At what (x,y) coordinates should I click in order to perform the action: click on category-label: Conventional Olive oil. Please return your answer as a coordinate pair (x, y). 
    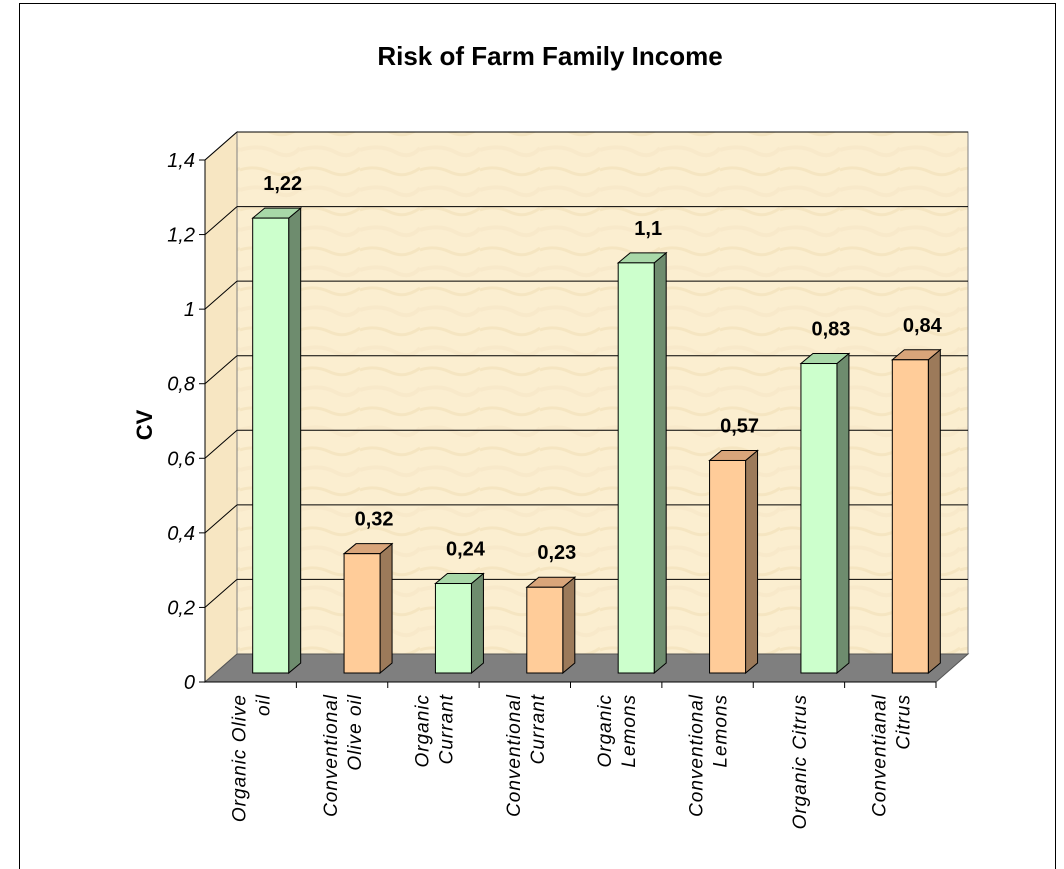
    Looking at the image, I should click on (343, 755).